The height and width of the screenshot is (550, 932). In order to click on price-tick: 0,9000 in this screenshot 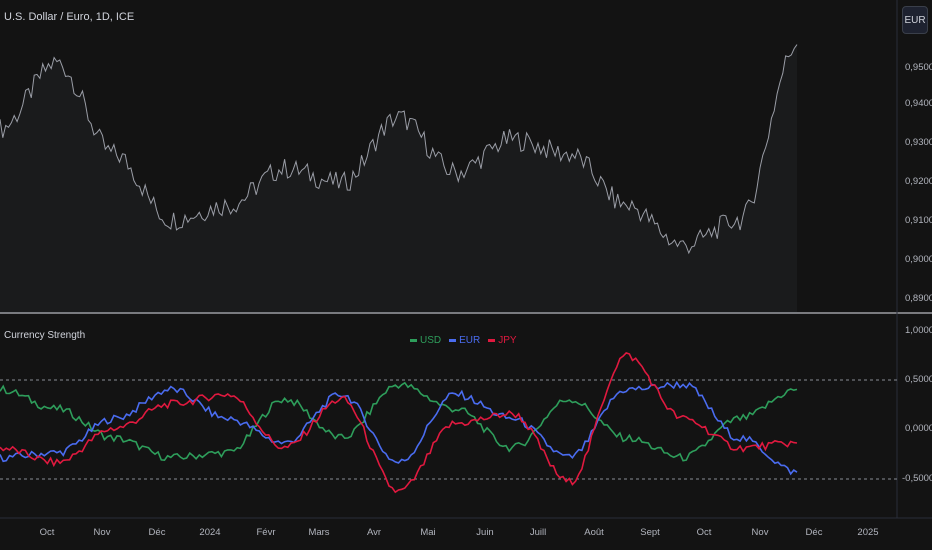, I will do `click(918, 259)`.